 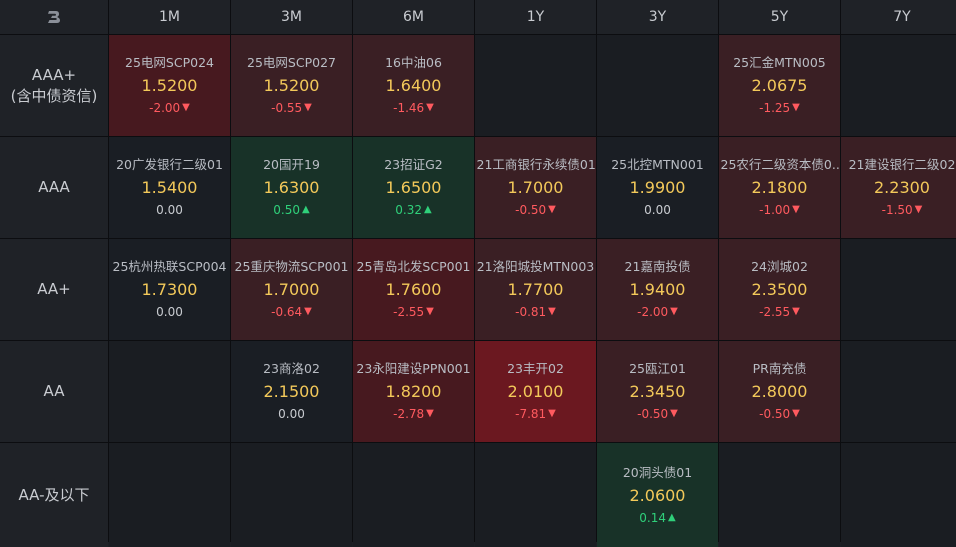 What do you see at coordinates (286, 210) in the screenshot?
I see `change-value: 0.50` at bounding box center [286, 210].